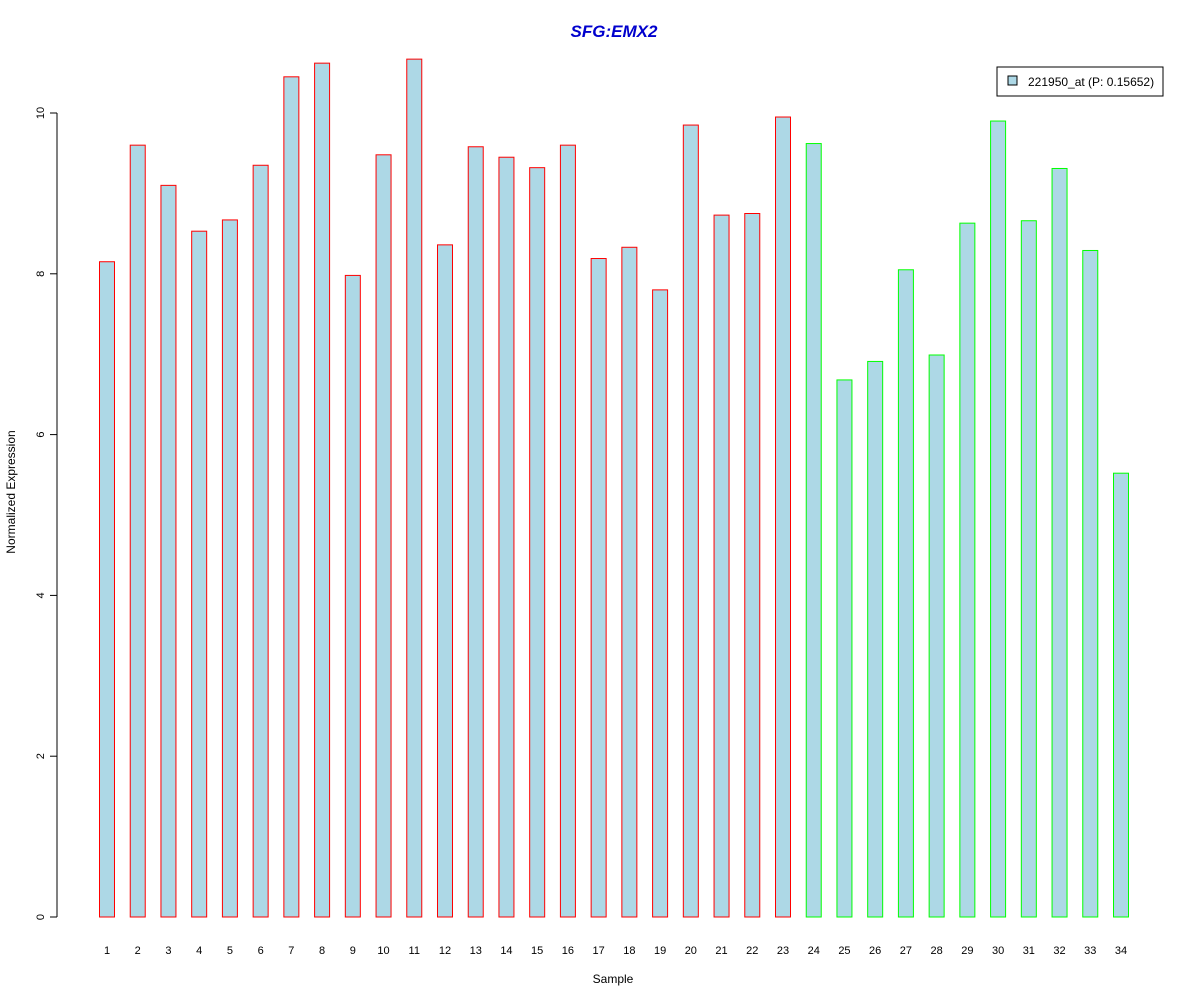 The height and width of the screenshot is (1000, 1200). Describe the element at coordinates (506, 951) in the screenshot. I see `x-tick-label: 14` at that location.